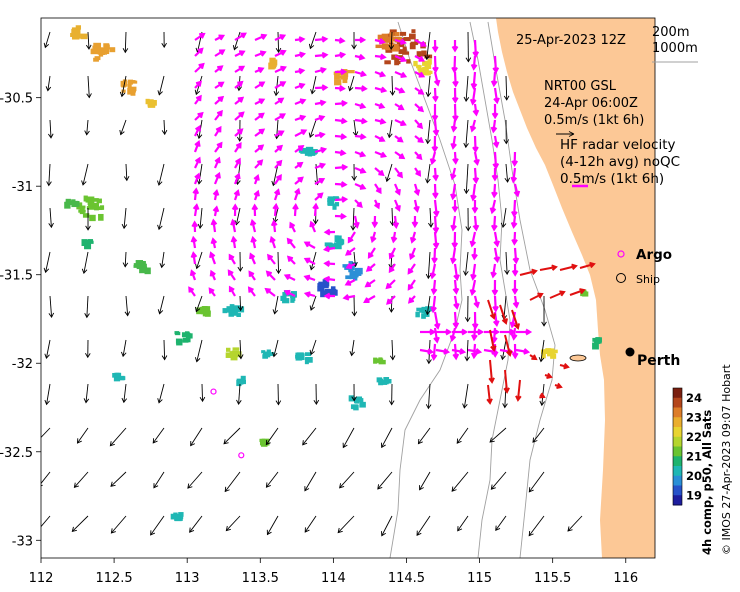 The width and height of the screenshot is (740, 592). Describe the element at coordinates (630, 352) in the screenshot. I see `perth-marker` at that location.